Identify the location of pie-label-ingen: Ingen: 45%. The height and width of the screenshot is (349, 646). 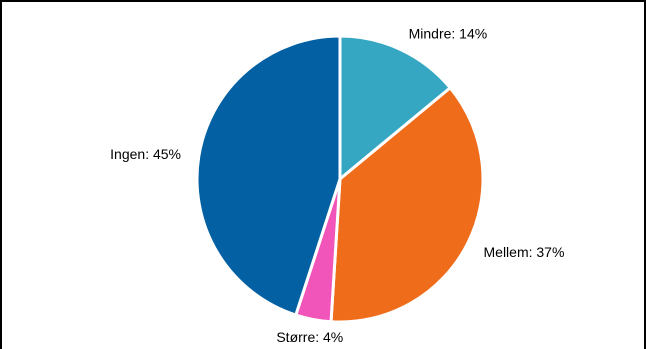
(145, 154).